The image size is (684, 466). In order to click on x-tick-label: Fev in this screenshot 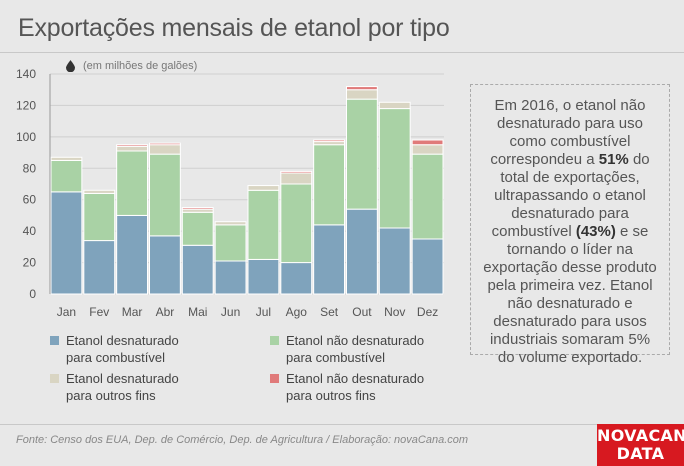, I will do `click(99, 312)`.